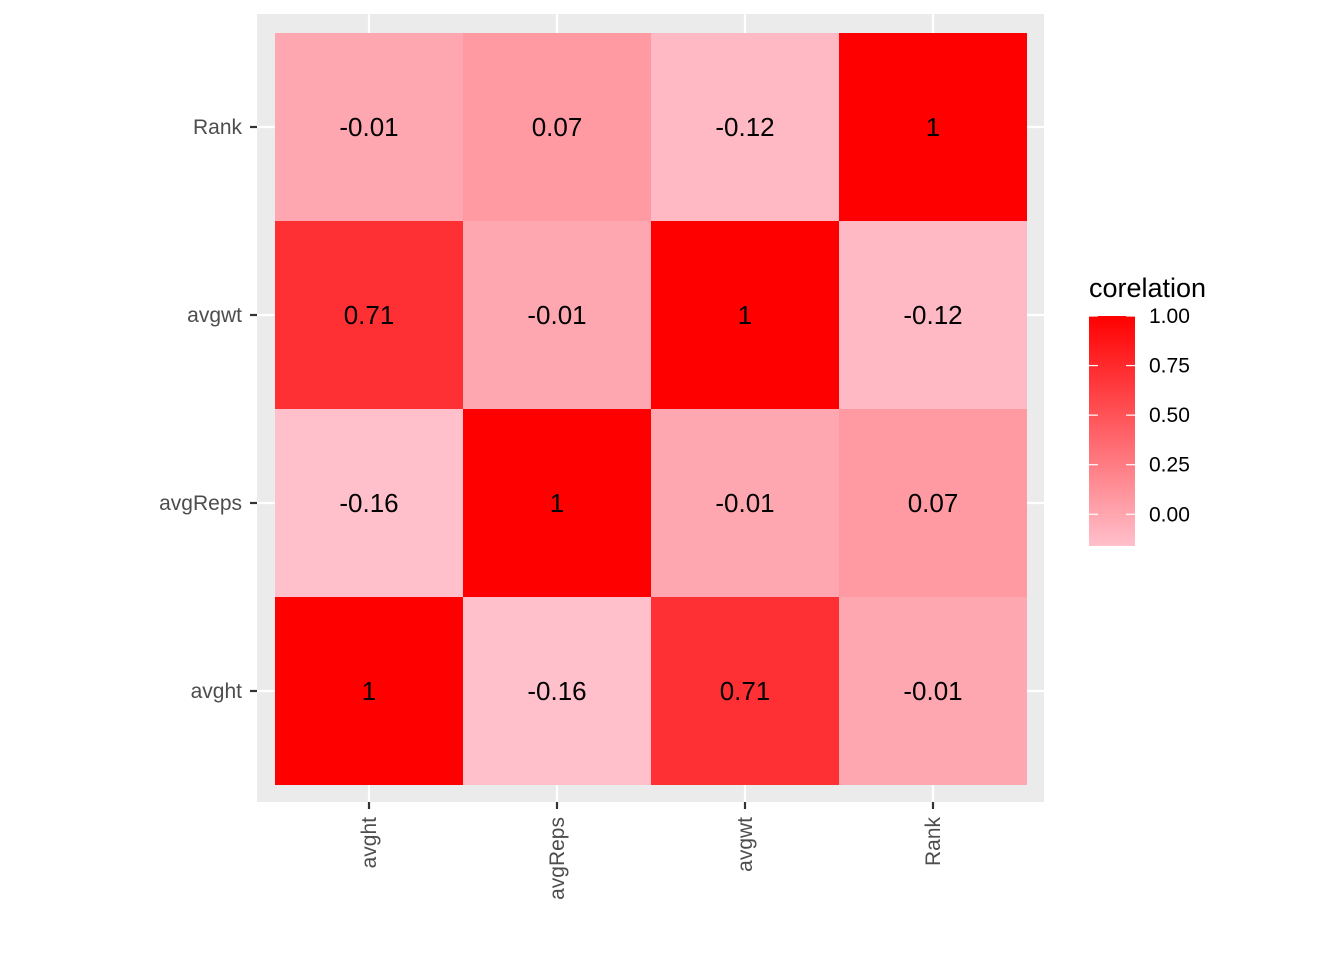 The height and width of the screenshot is (960, 1344). Describe the element at coordinates (208, 409) in the screenshot. I see `y-axis: avght avgReps avgwt Rank` at that location.